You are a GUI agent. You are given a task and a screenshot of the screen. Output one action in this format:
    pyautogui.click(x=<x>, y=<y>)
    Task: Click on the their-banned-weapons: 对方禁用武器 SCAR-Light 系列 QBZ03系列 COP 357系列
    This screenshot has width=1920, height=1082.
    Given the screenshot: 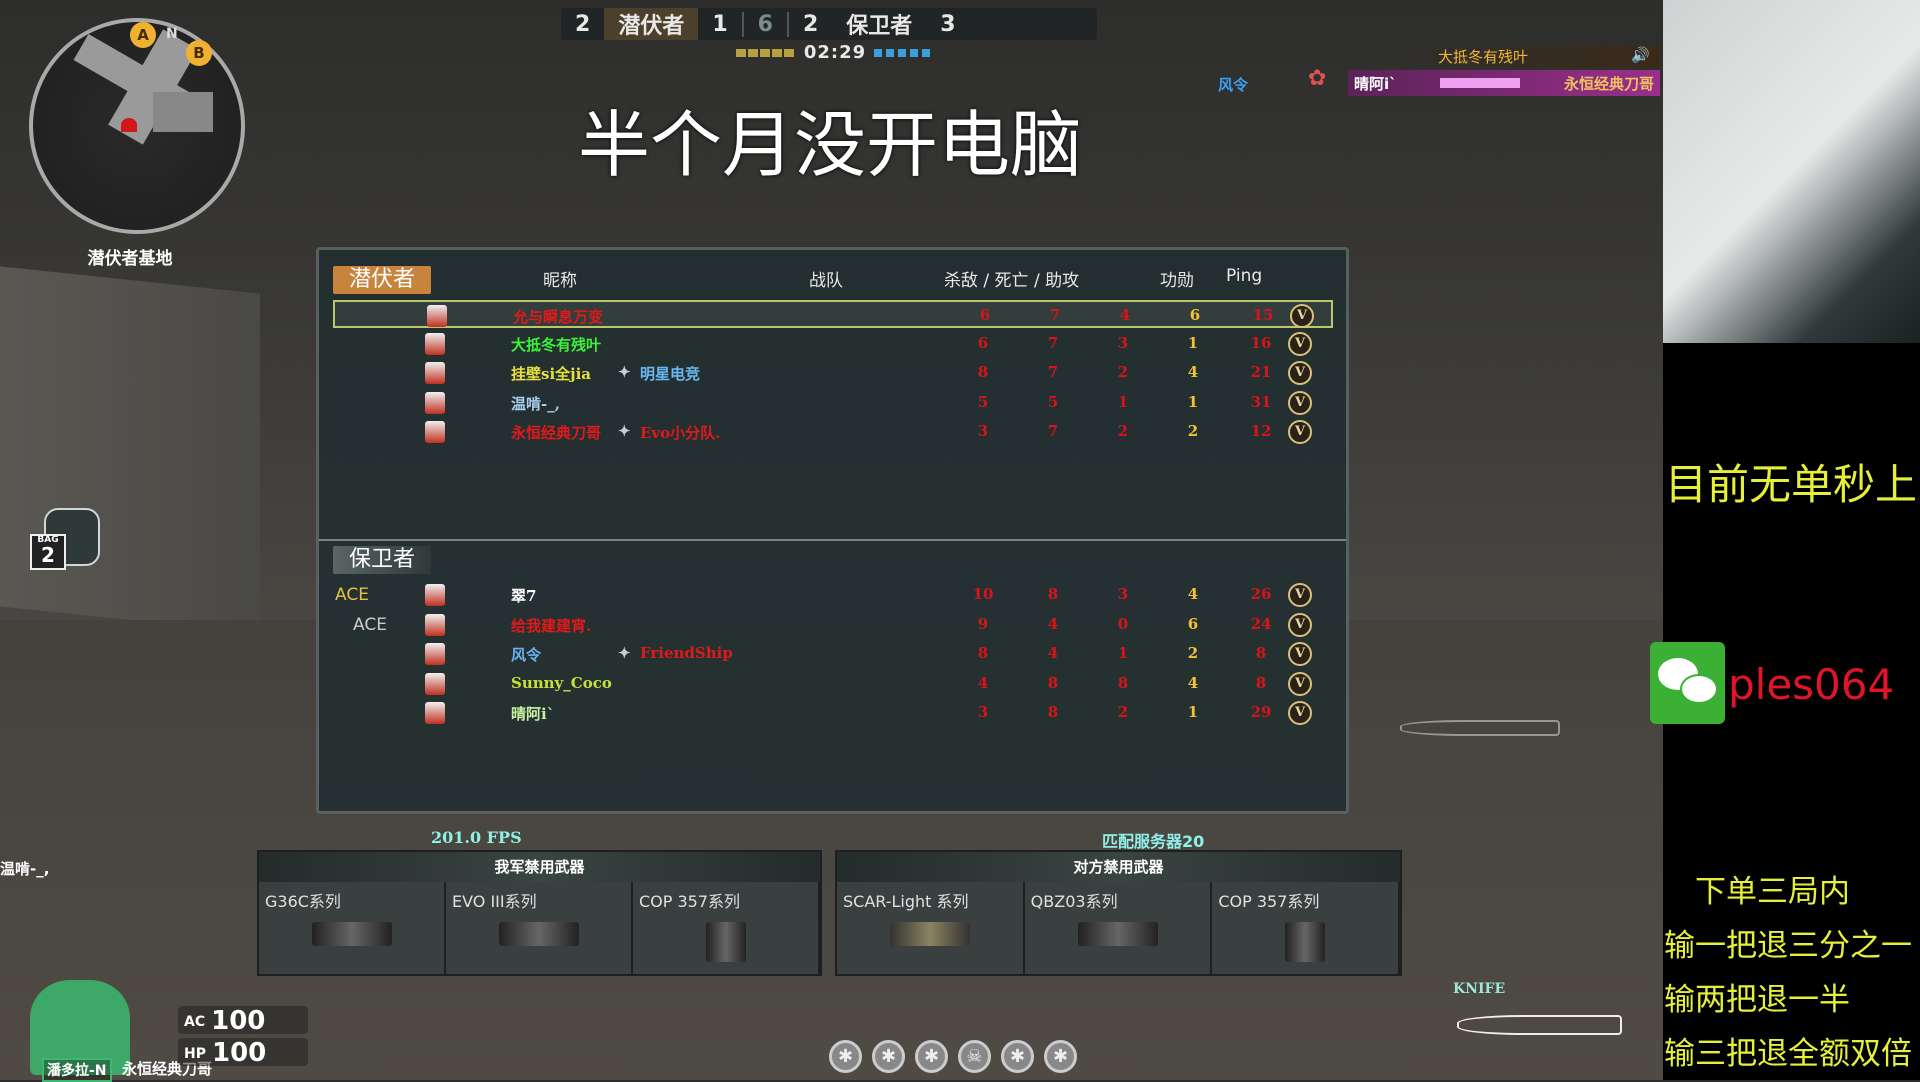 What is the action you would take?
    pyautogui.click(x=1118, y=913)
    